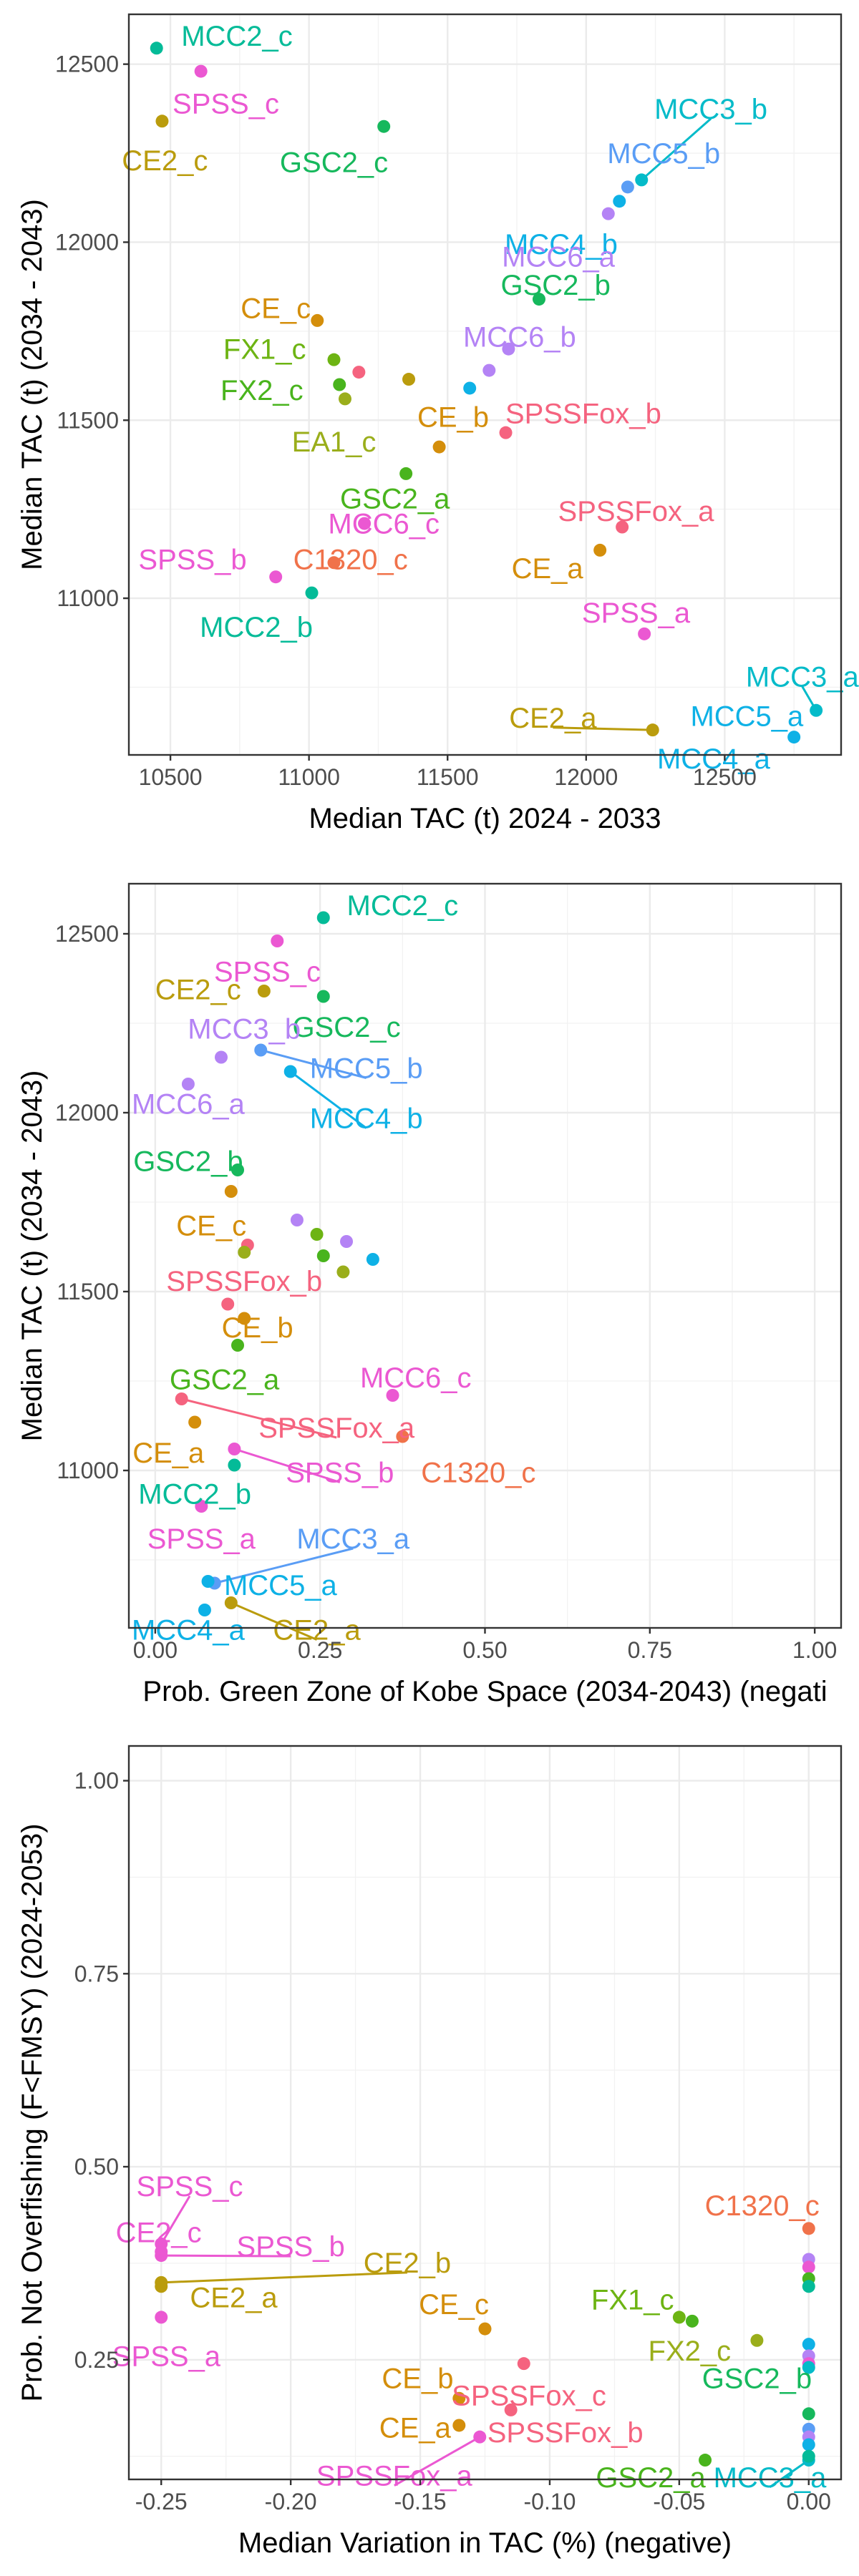 The height and width of the screenshot is (2576, 859). Describe the element at coordinates (771, 2478) in the screenshot. I see `label-MCC3_a: MCC3_a` at that location.